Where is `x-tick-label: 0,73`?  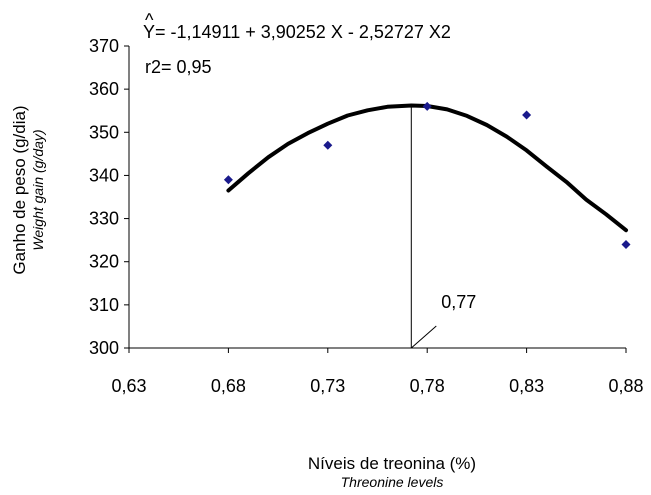
x-tick-label: 0,73 is located at coordinates (327, 386).